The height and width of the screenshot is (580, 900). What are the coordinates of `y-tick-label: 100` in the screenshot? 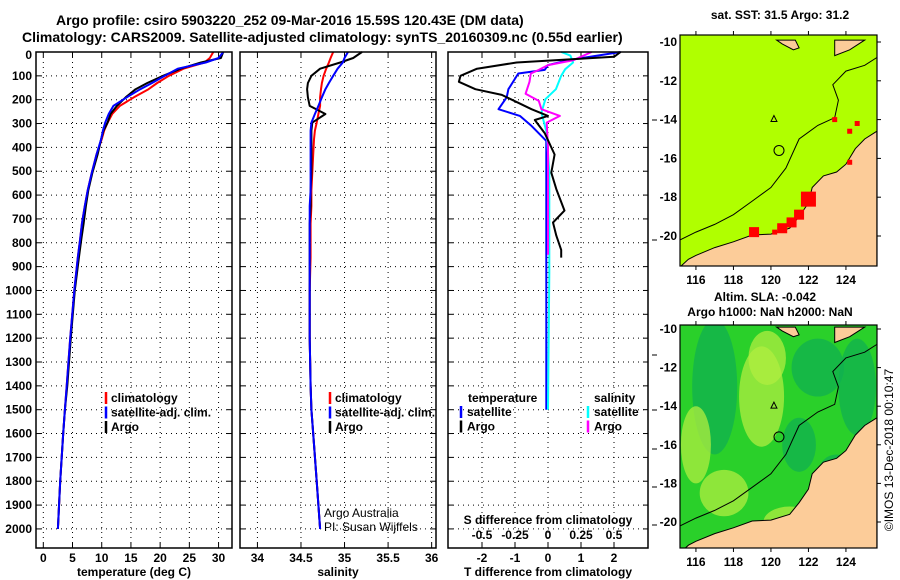 It's located at (22, 76).